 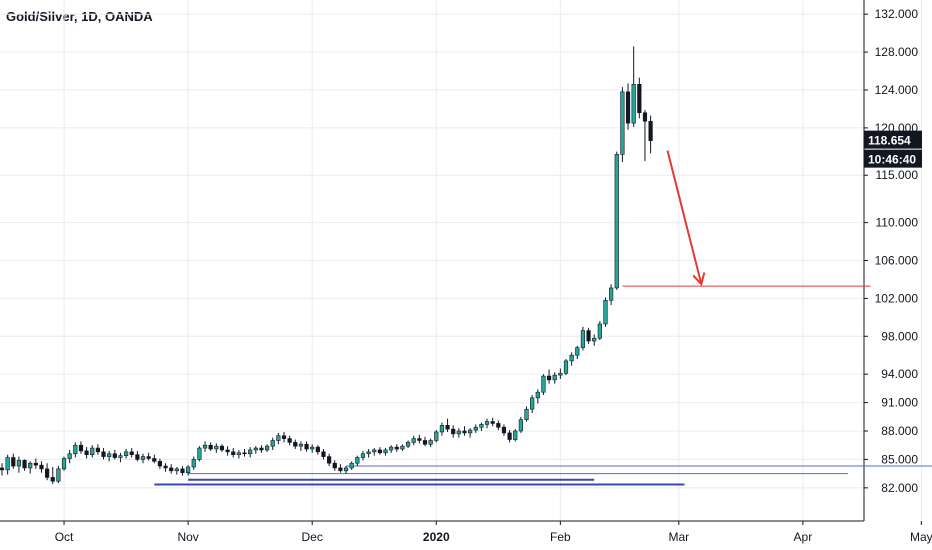 I want to click on x-tick-label: Dec, so click(x=312, y=537).